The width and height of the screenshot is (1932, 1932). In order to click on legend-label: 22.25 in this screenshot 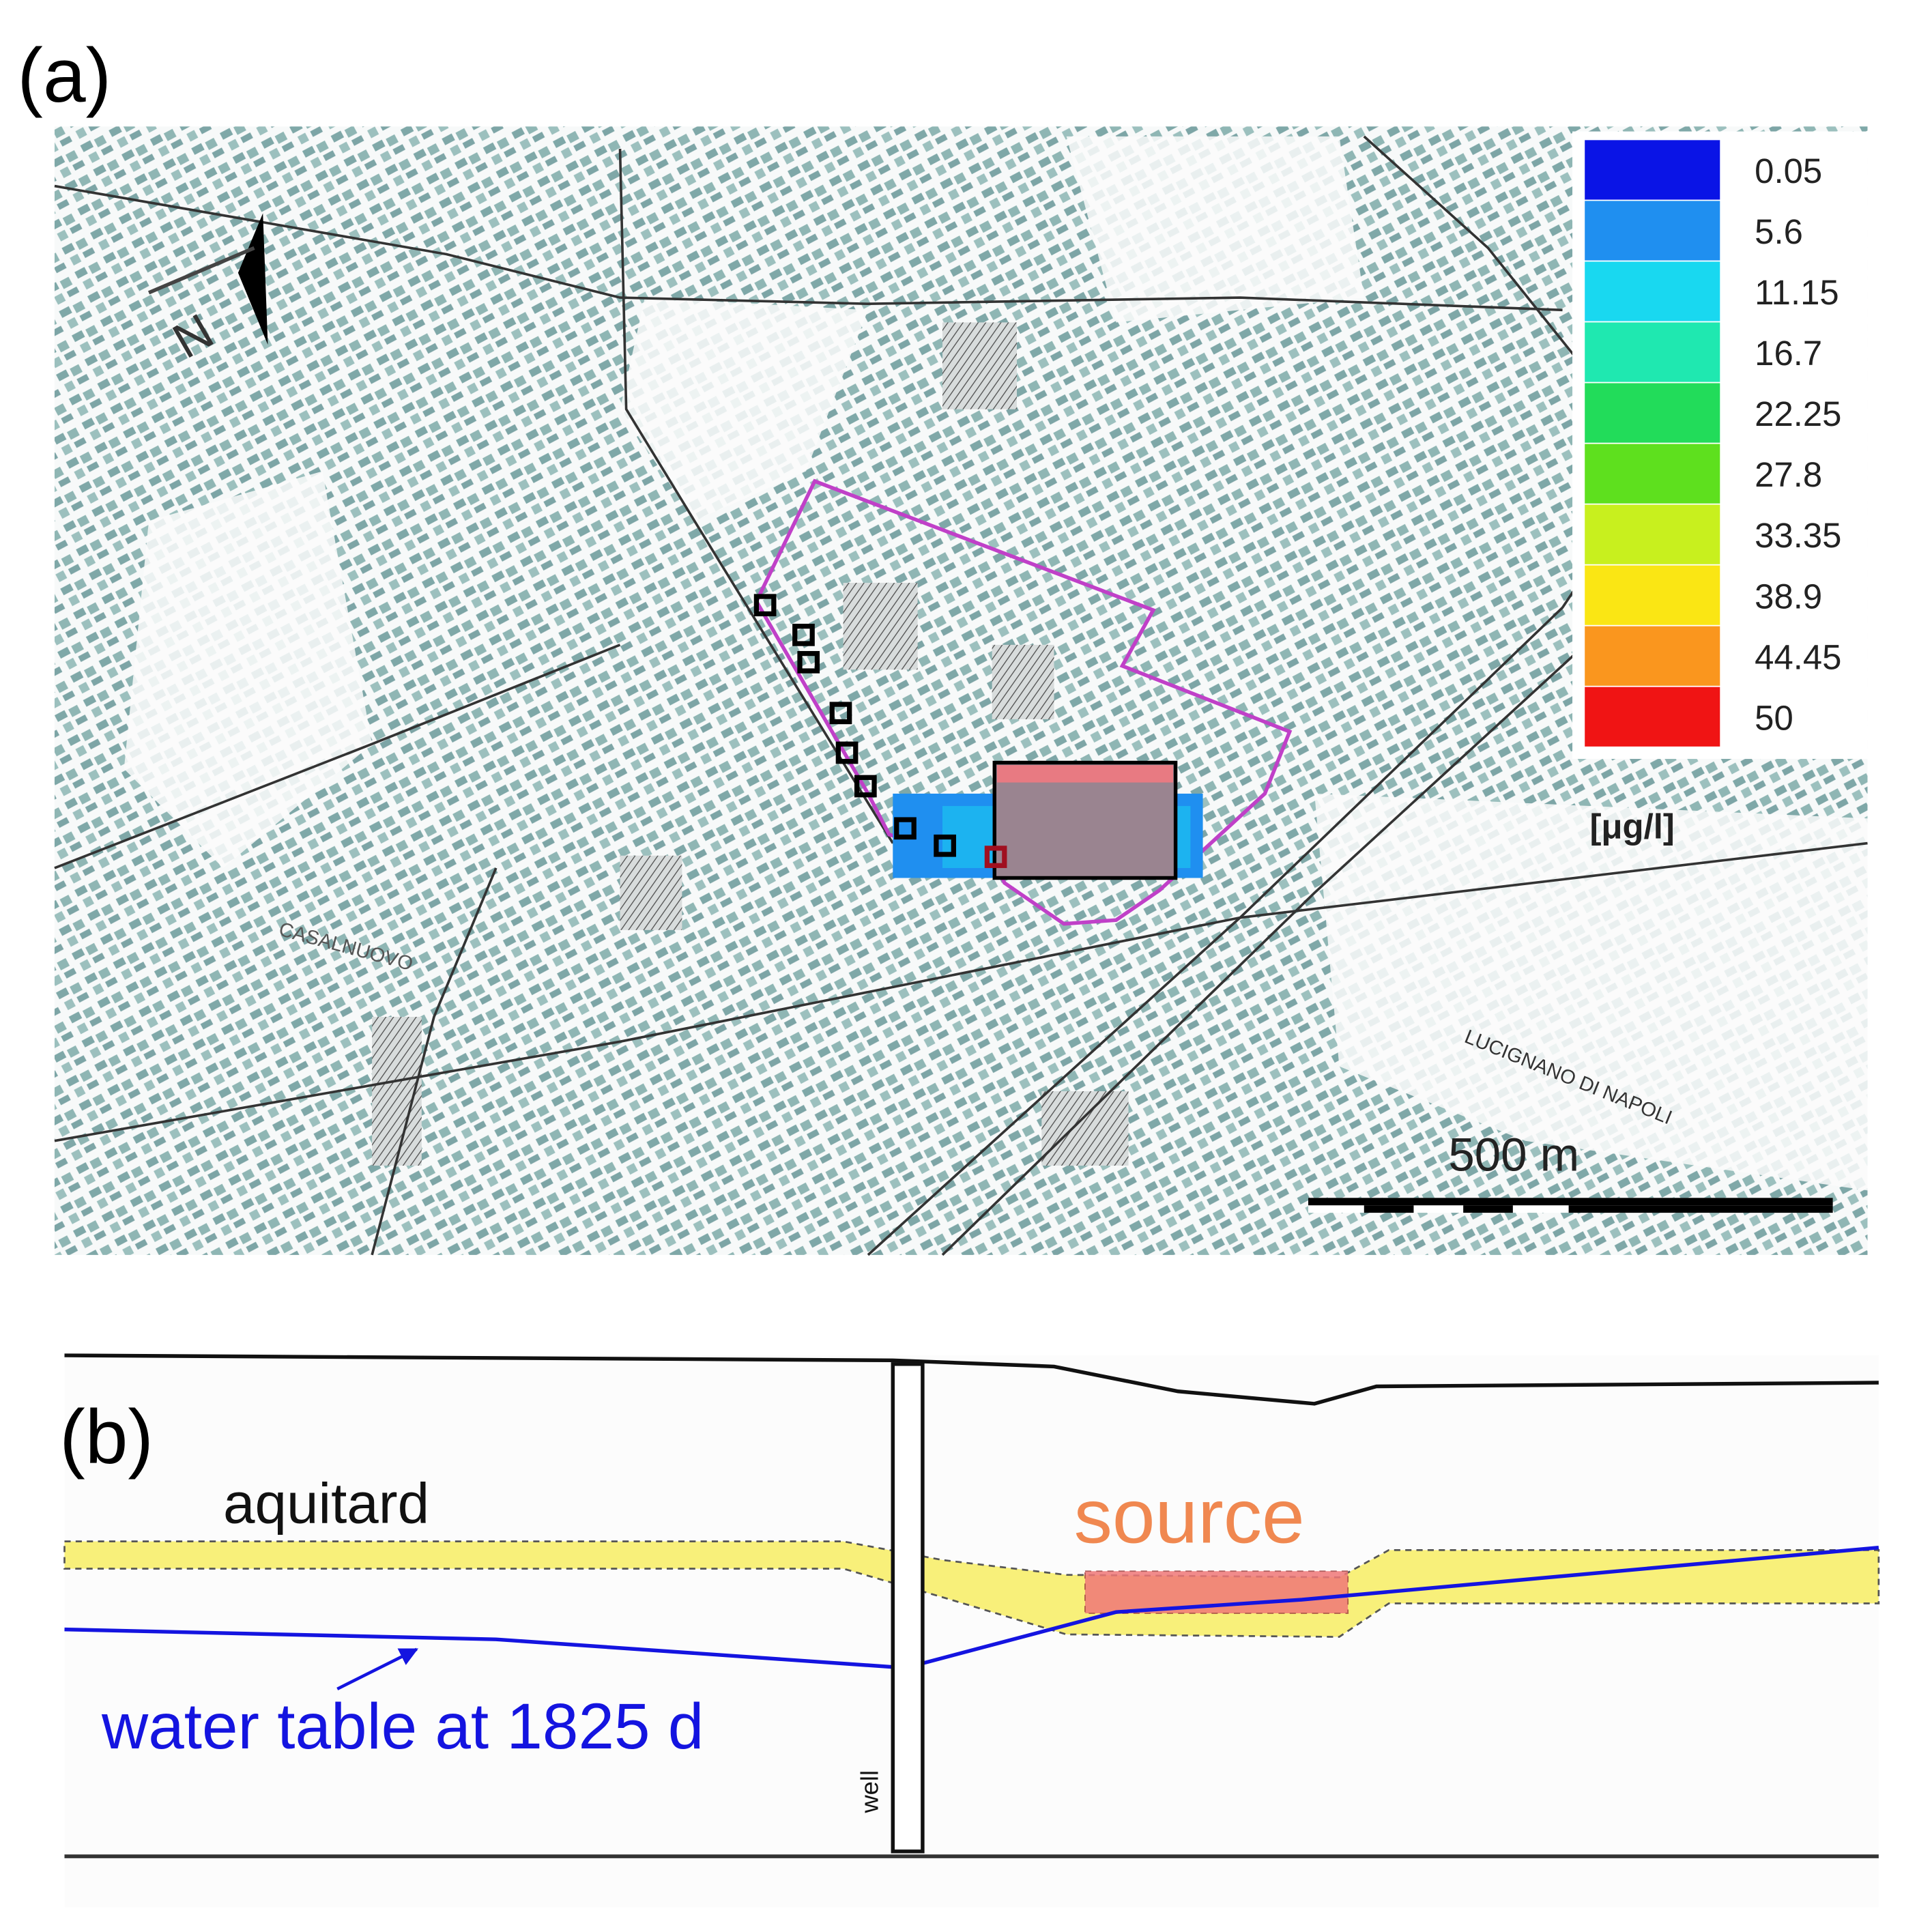, I will do `click(1798, 414)`.